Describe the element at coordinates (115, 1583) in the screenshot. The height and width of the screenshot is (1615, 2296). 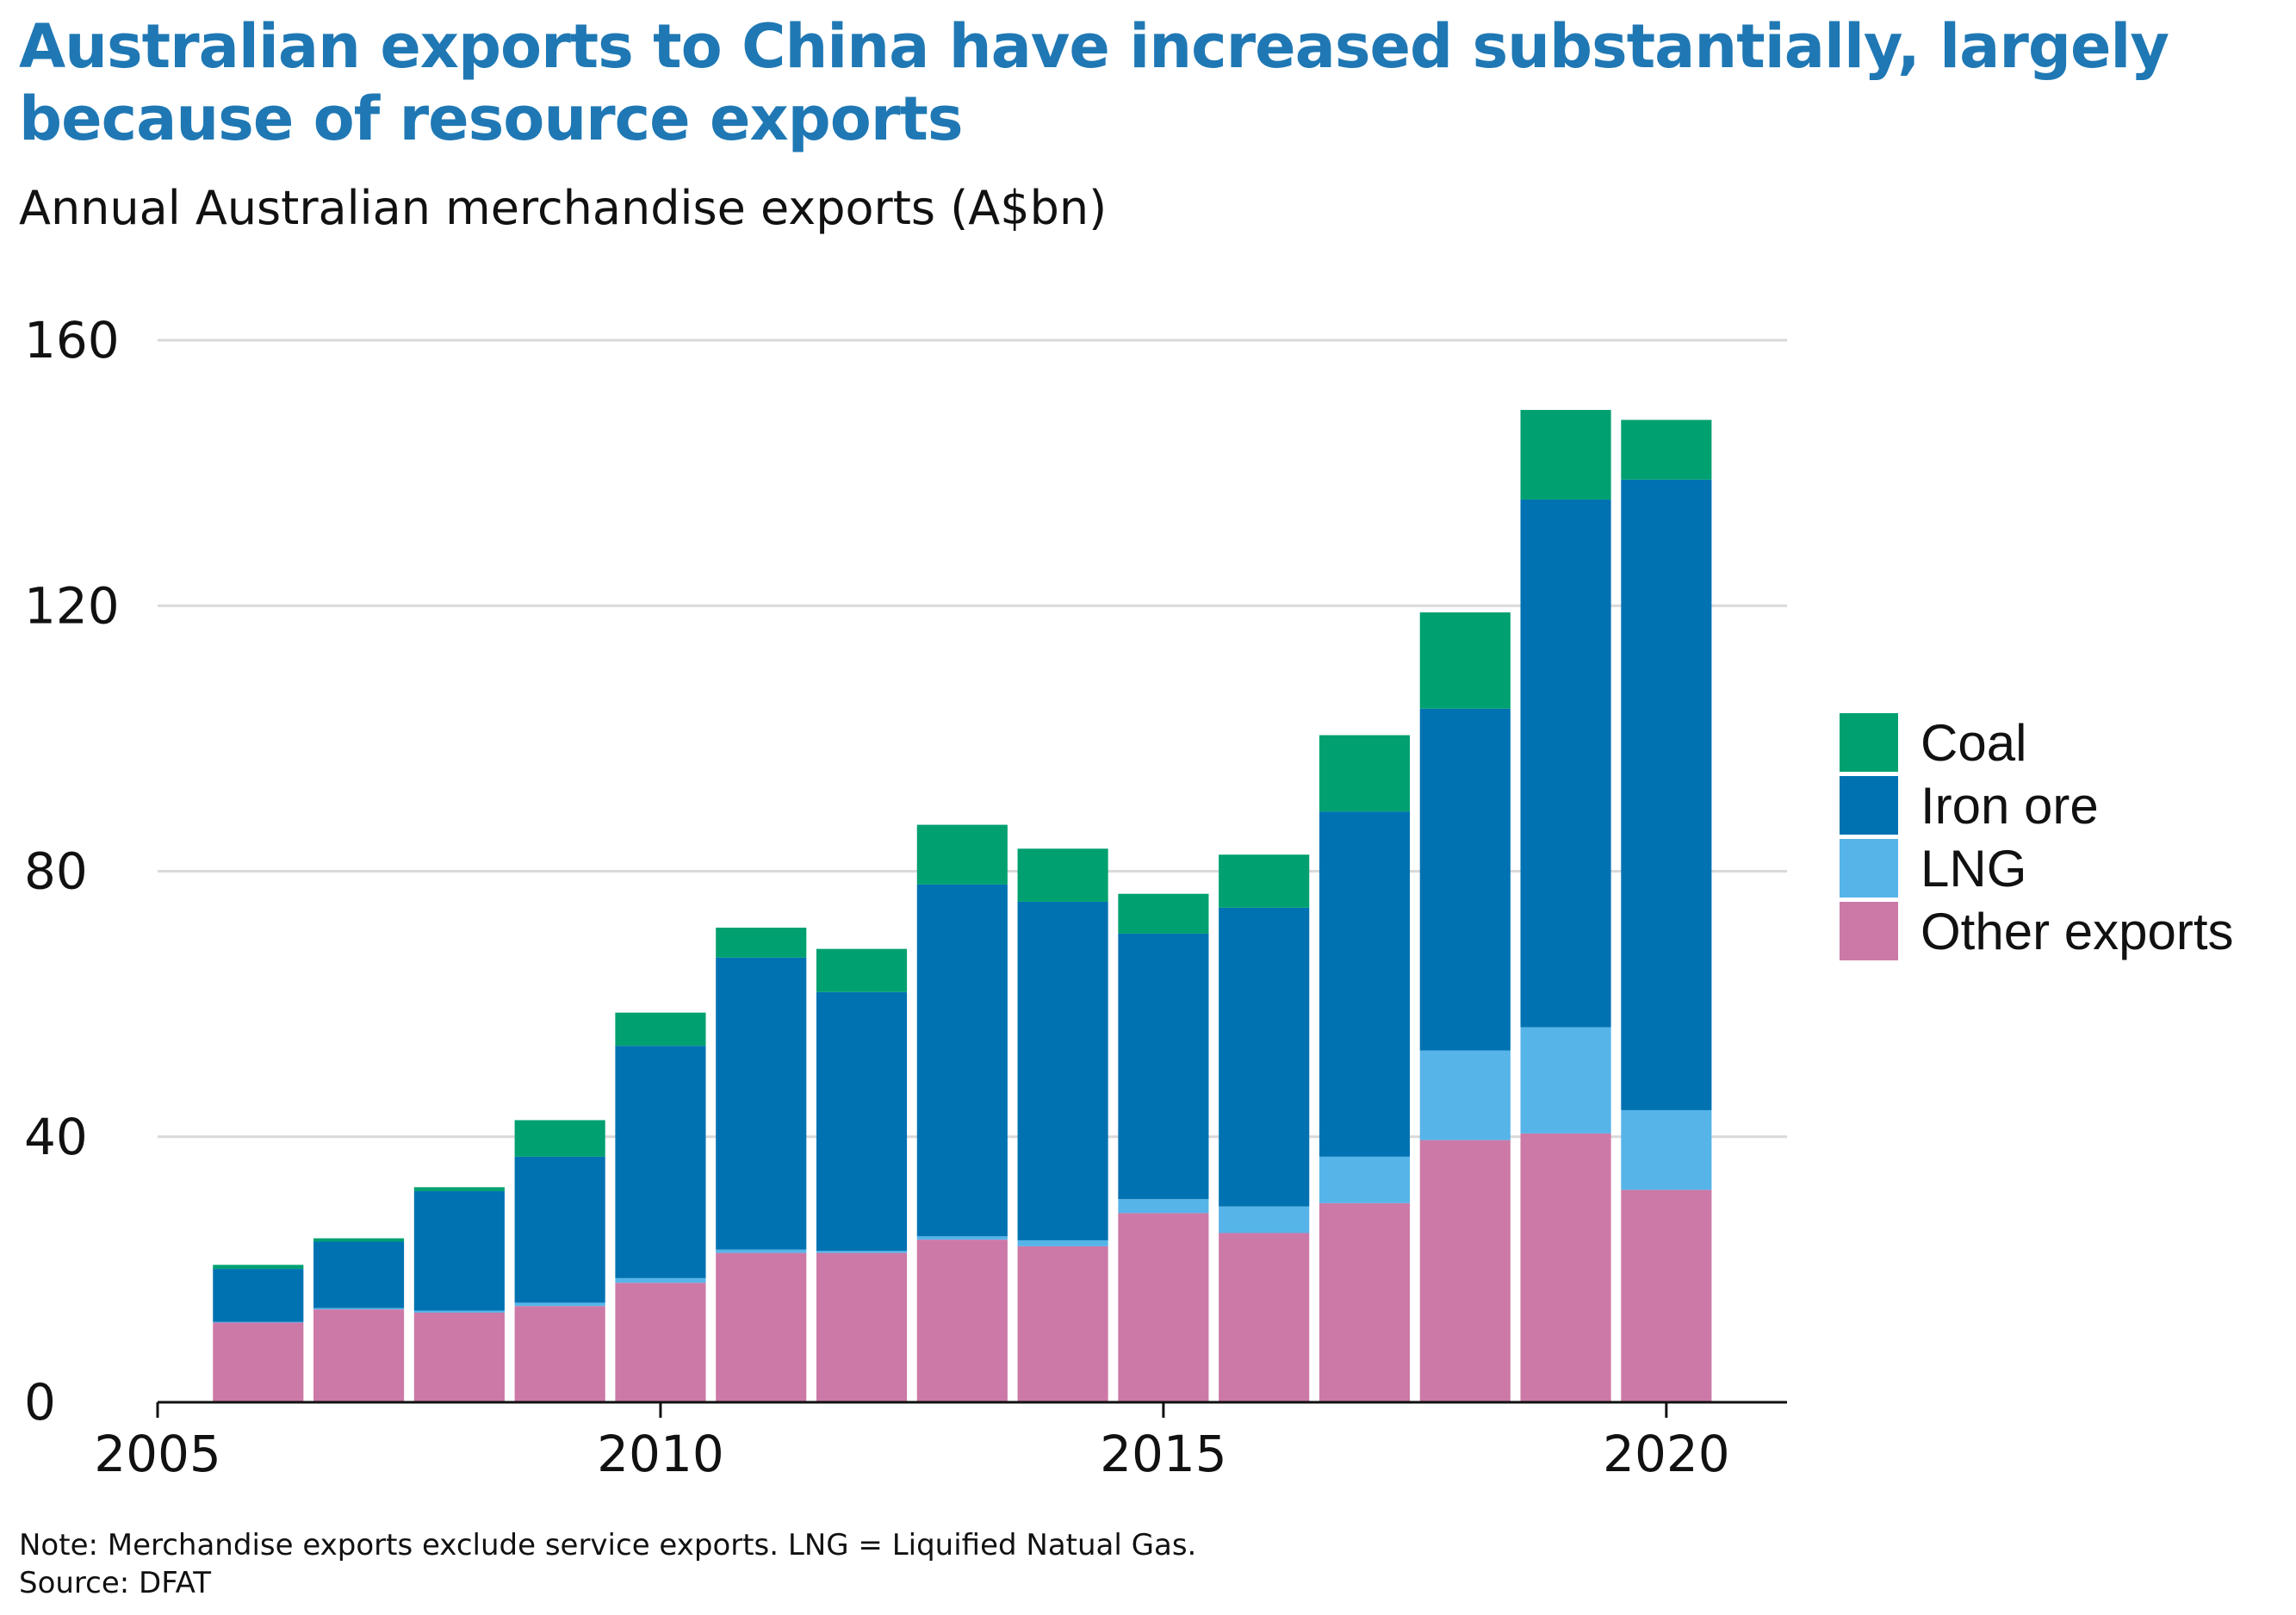
I see `chart-source: Source: DFAT` at that location.